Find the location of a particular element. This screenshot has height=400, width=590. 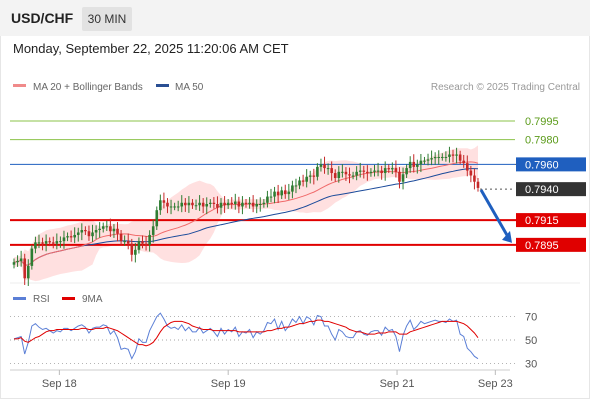

level-label: 0.7995 is located at coordinates (542, 122).